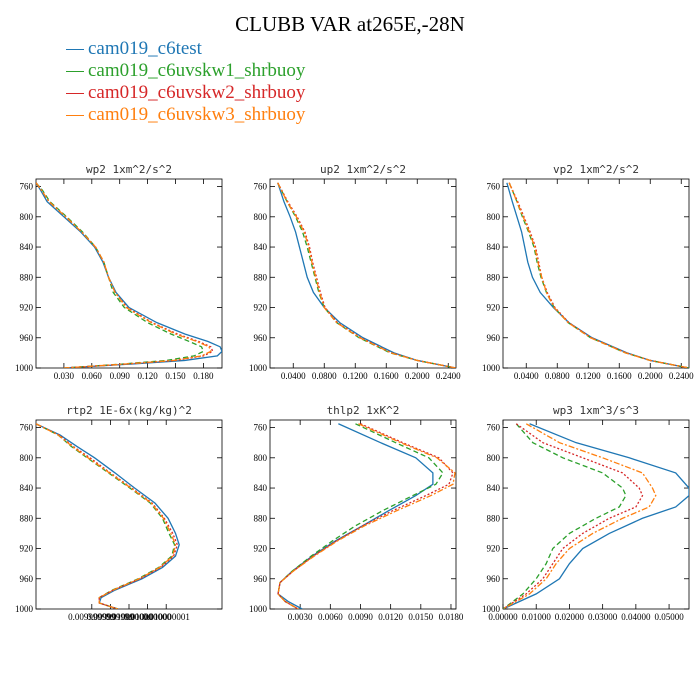 Image resolution: width=700 pixels, height=700 pixels. Describe the element at coordinates (300, 617) in the screenshot. I see `x-tick-label: 0.0030` at that location.